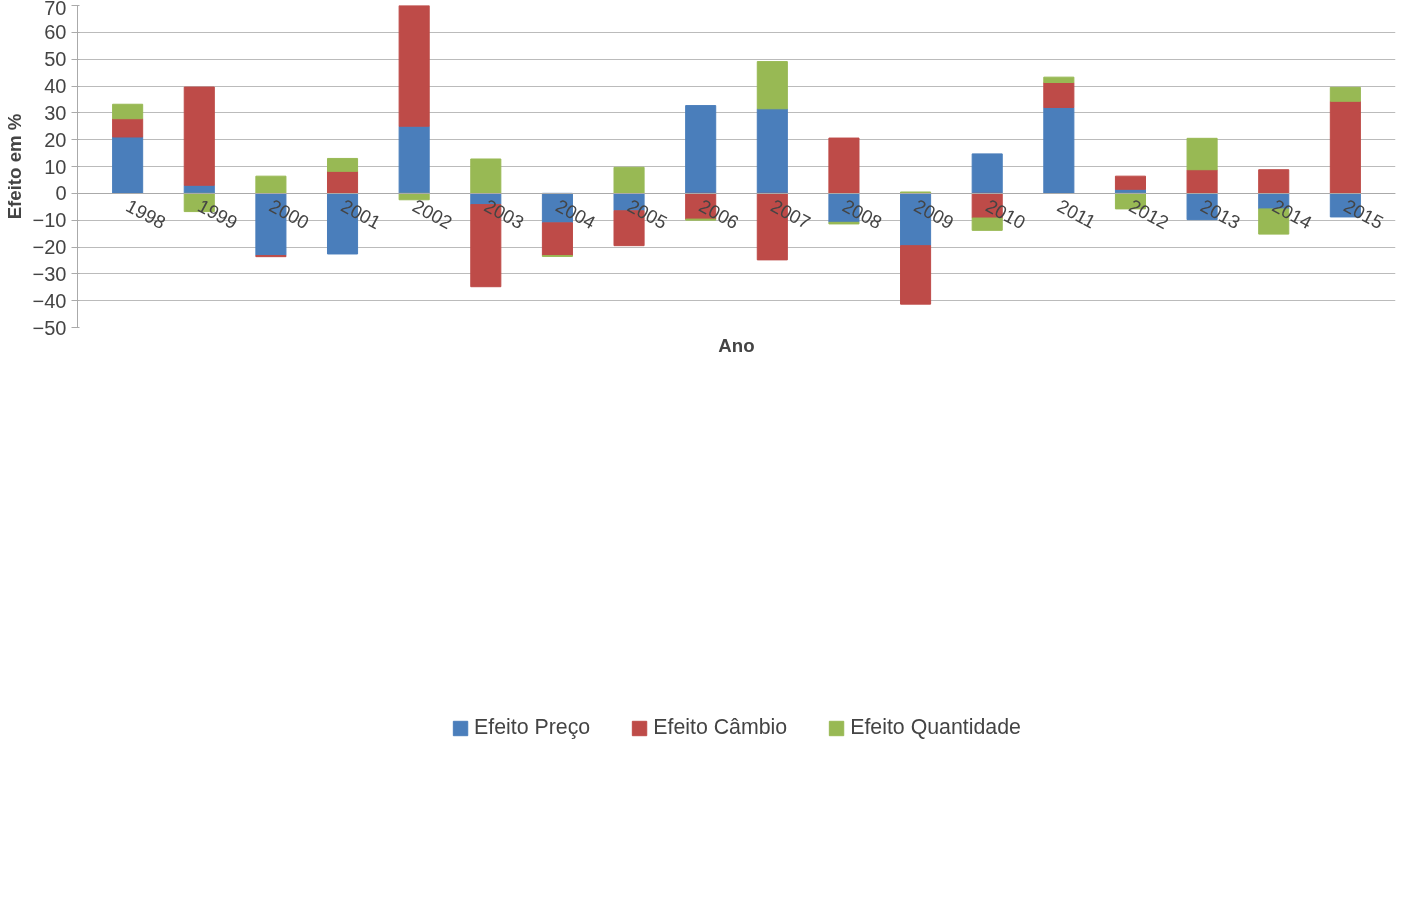 This screenshot has width=1417, height=898. What do you see at coordinates (736, 345) in the screenshot?
I see `x-axis-title: Ano` at bounding box center [736, 345].